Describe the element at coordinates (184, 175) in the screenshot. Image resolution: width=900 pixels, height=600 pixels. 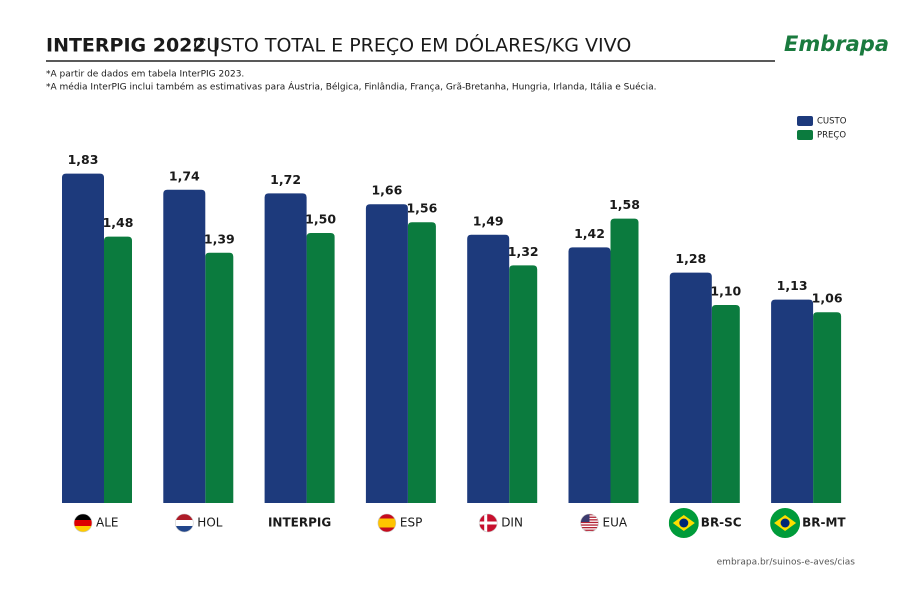
I see `value-label: 1,74` at that location.